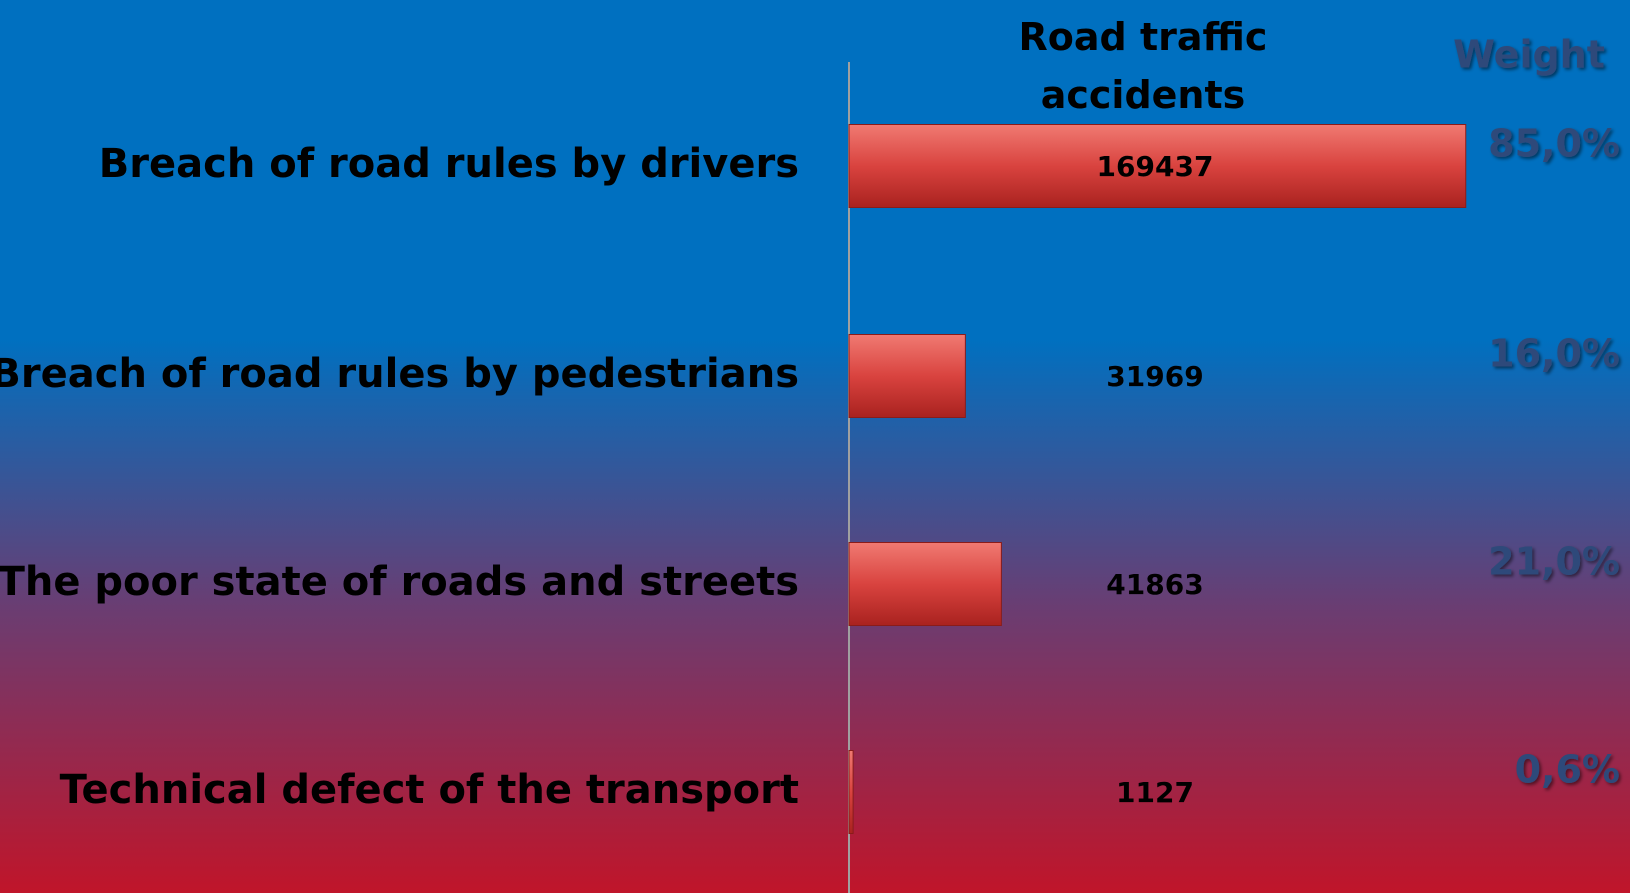 The width and height of the screenshot is (1630, 893). I want to click on weight-header: Weight, so click(1529, 55).